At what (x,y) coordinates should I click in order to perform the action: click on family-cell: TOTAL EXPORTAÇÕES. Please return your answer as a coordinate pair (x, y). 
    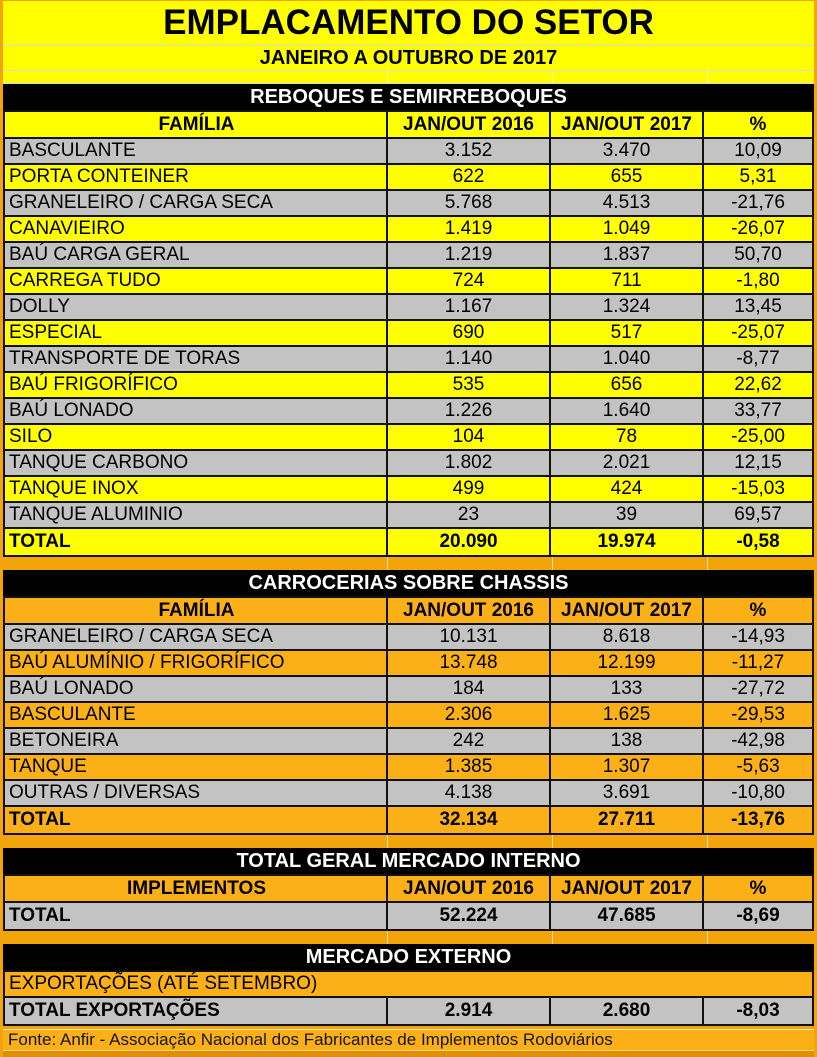
    Looking at the image, I should click on (196, 1011).